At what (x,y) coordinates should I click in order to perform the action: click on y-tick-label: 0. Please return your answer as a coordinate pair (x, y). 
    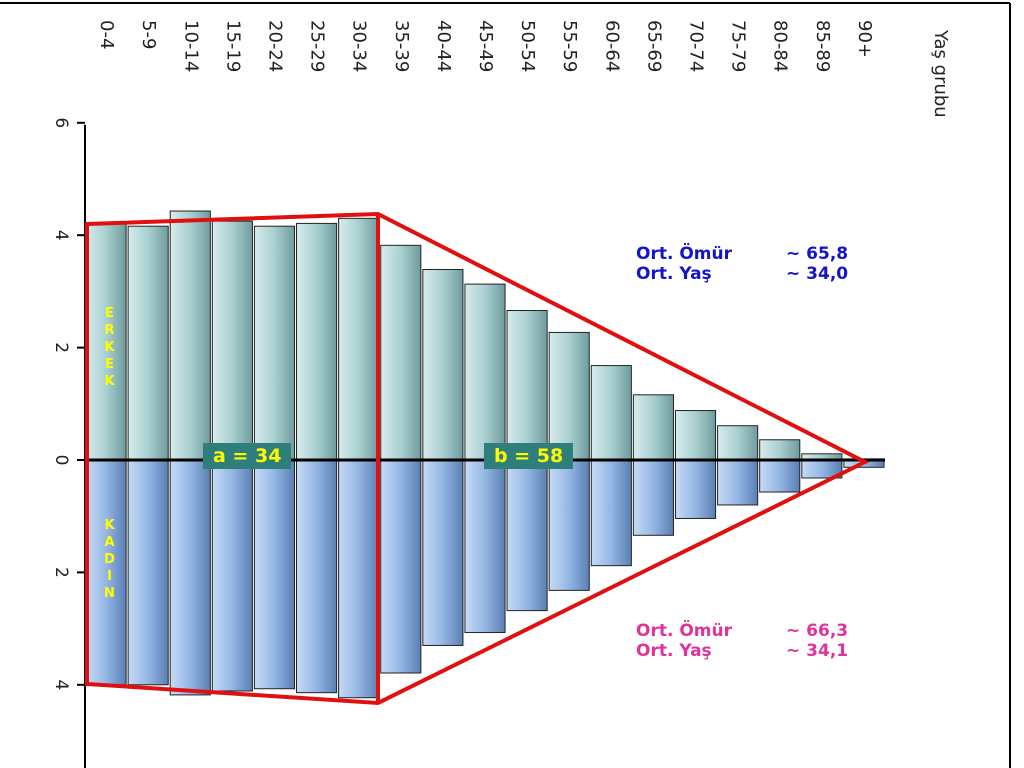
    Looking at the image, I should click on (61, 460).